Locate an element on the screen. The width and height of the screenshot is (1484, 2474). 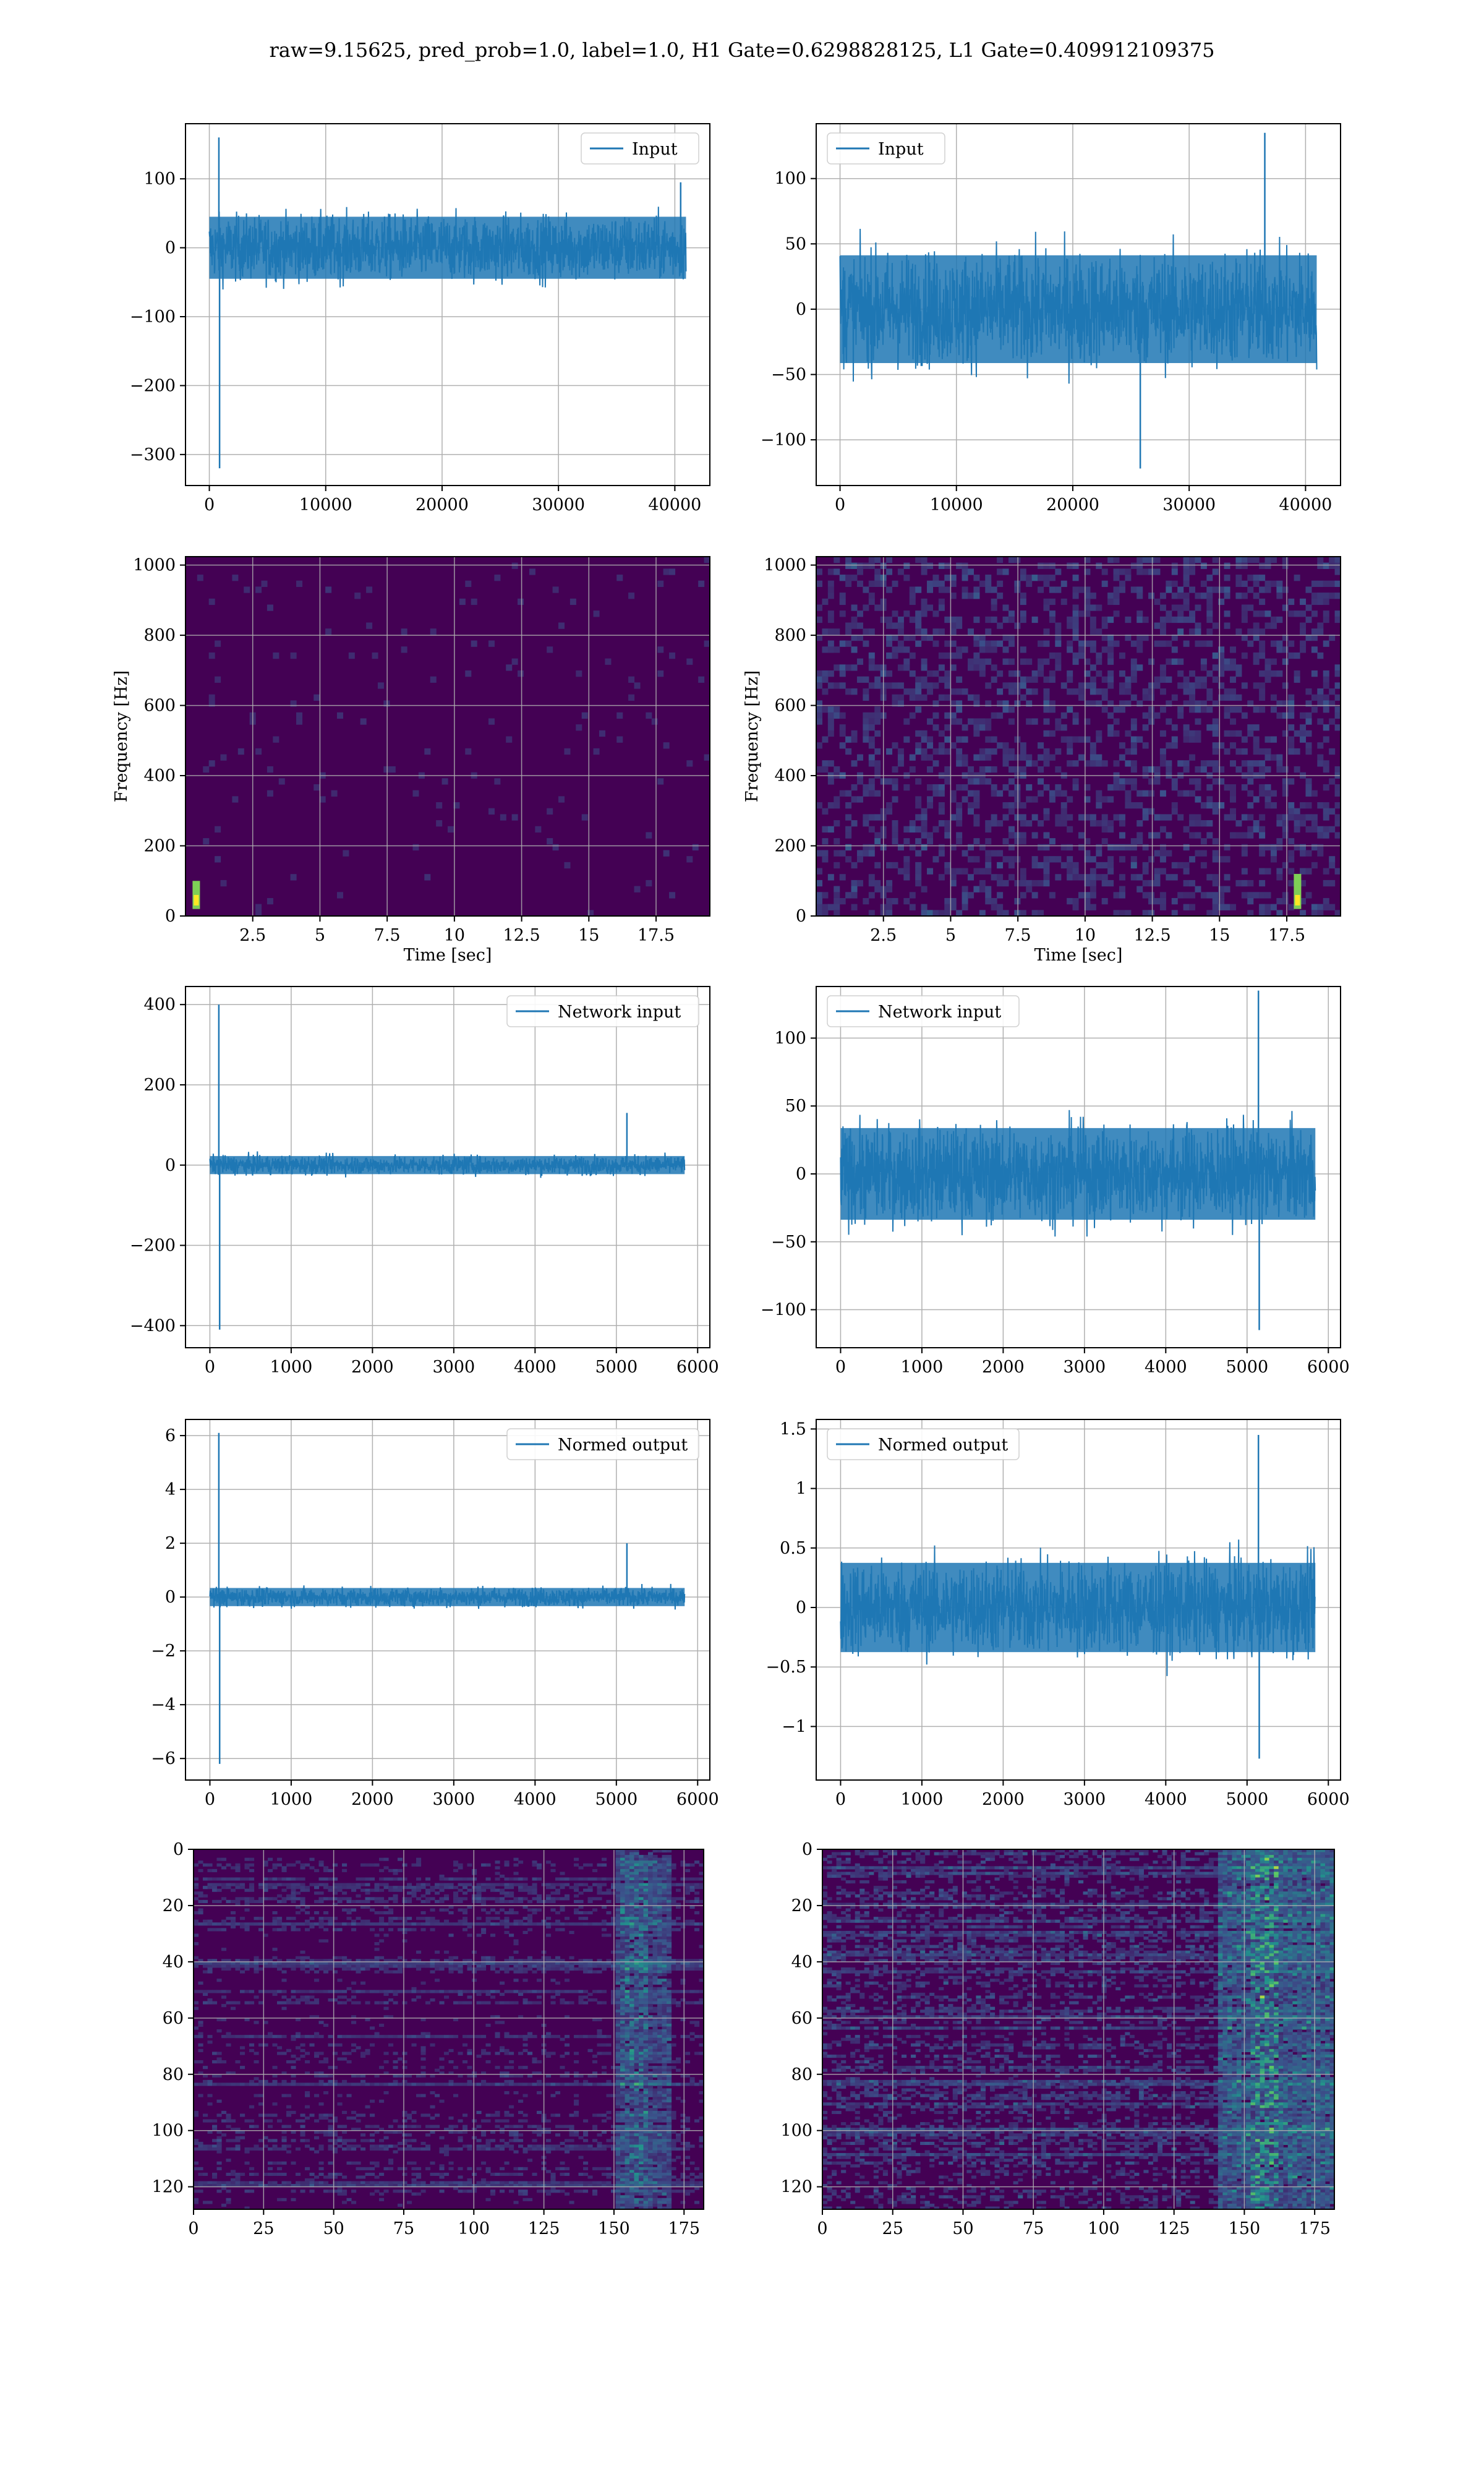
x-tick-label: 15 is located at coordinates (1219, 936).